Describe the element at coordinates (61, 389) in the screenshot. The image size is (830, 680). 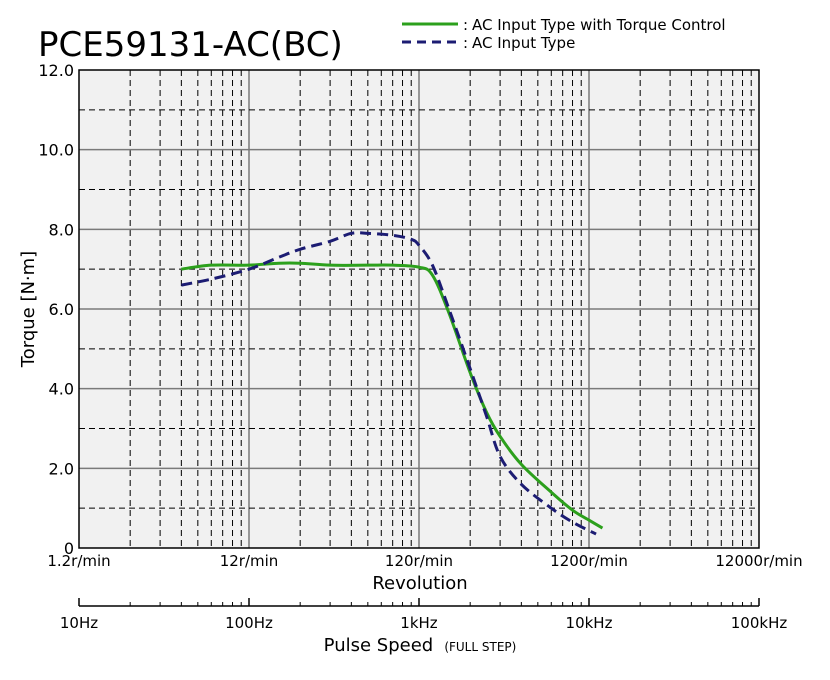
I see `y-tick-label: 4.0` at that location.